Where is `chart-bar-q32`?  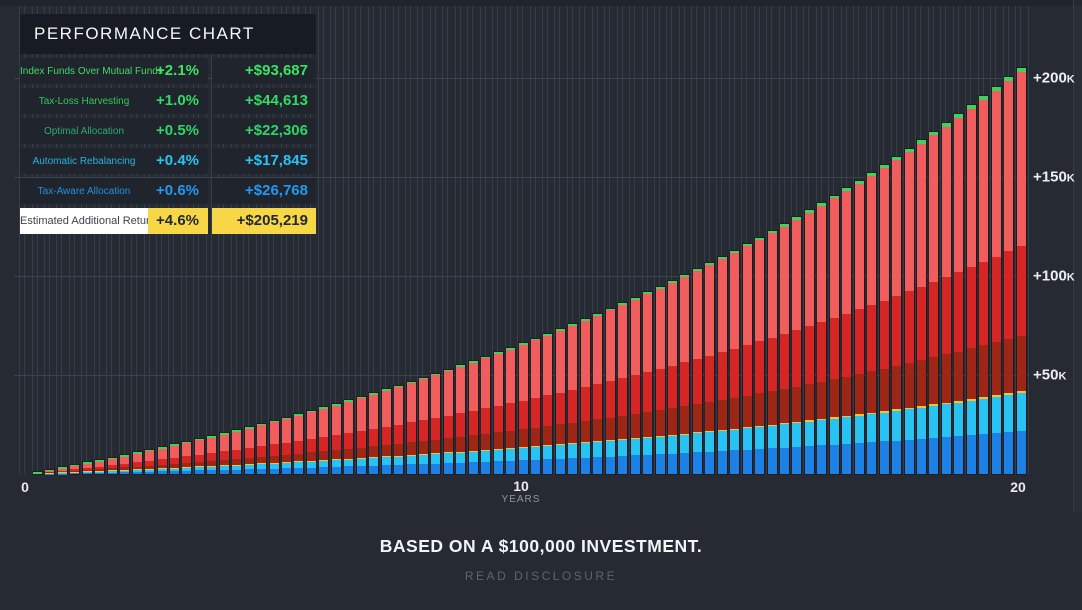 chart-bar-q32 is located at coordinates (423, 425).